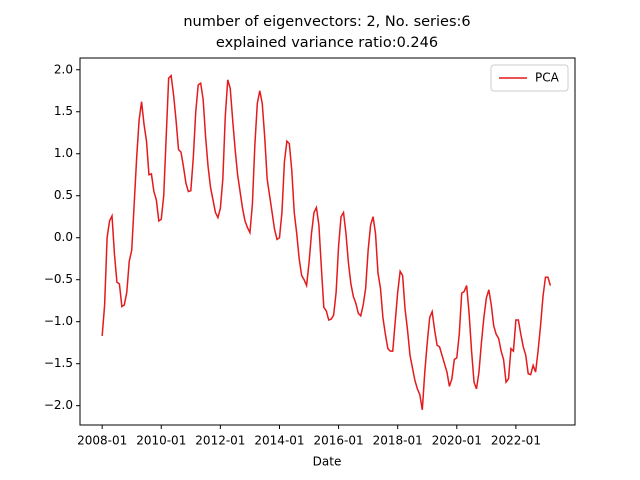 The width and height of the screenshot is (640, 480). I want to click on legend-box, so click(529, 78).